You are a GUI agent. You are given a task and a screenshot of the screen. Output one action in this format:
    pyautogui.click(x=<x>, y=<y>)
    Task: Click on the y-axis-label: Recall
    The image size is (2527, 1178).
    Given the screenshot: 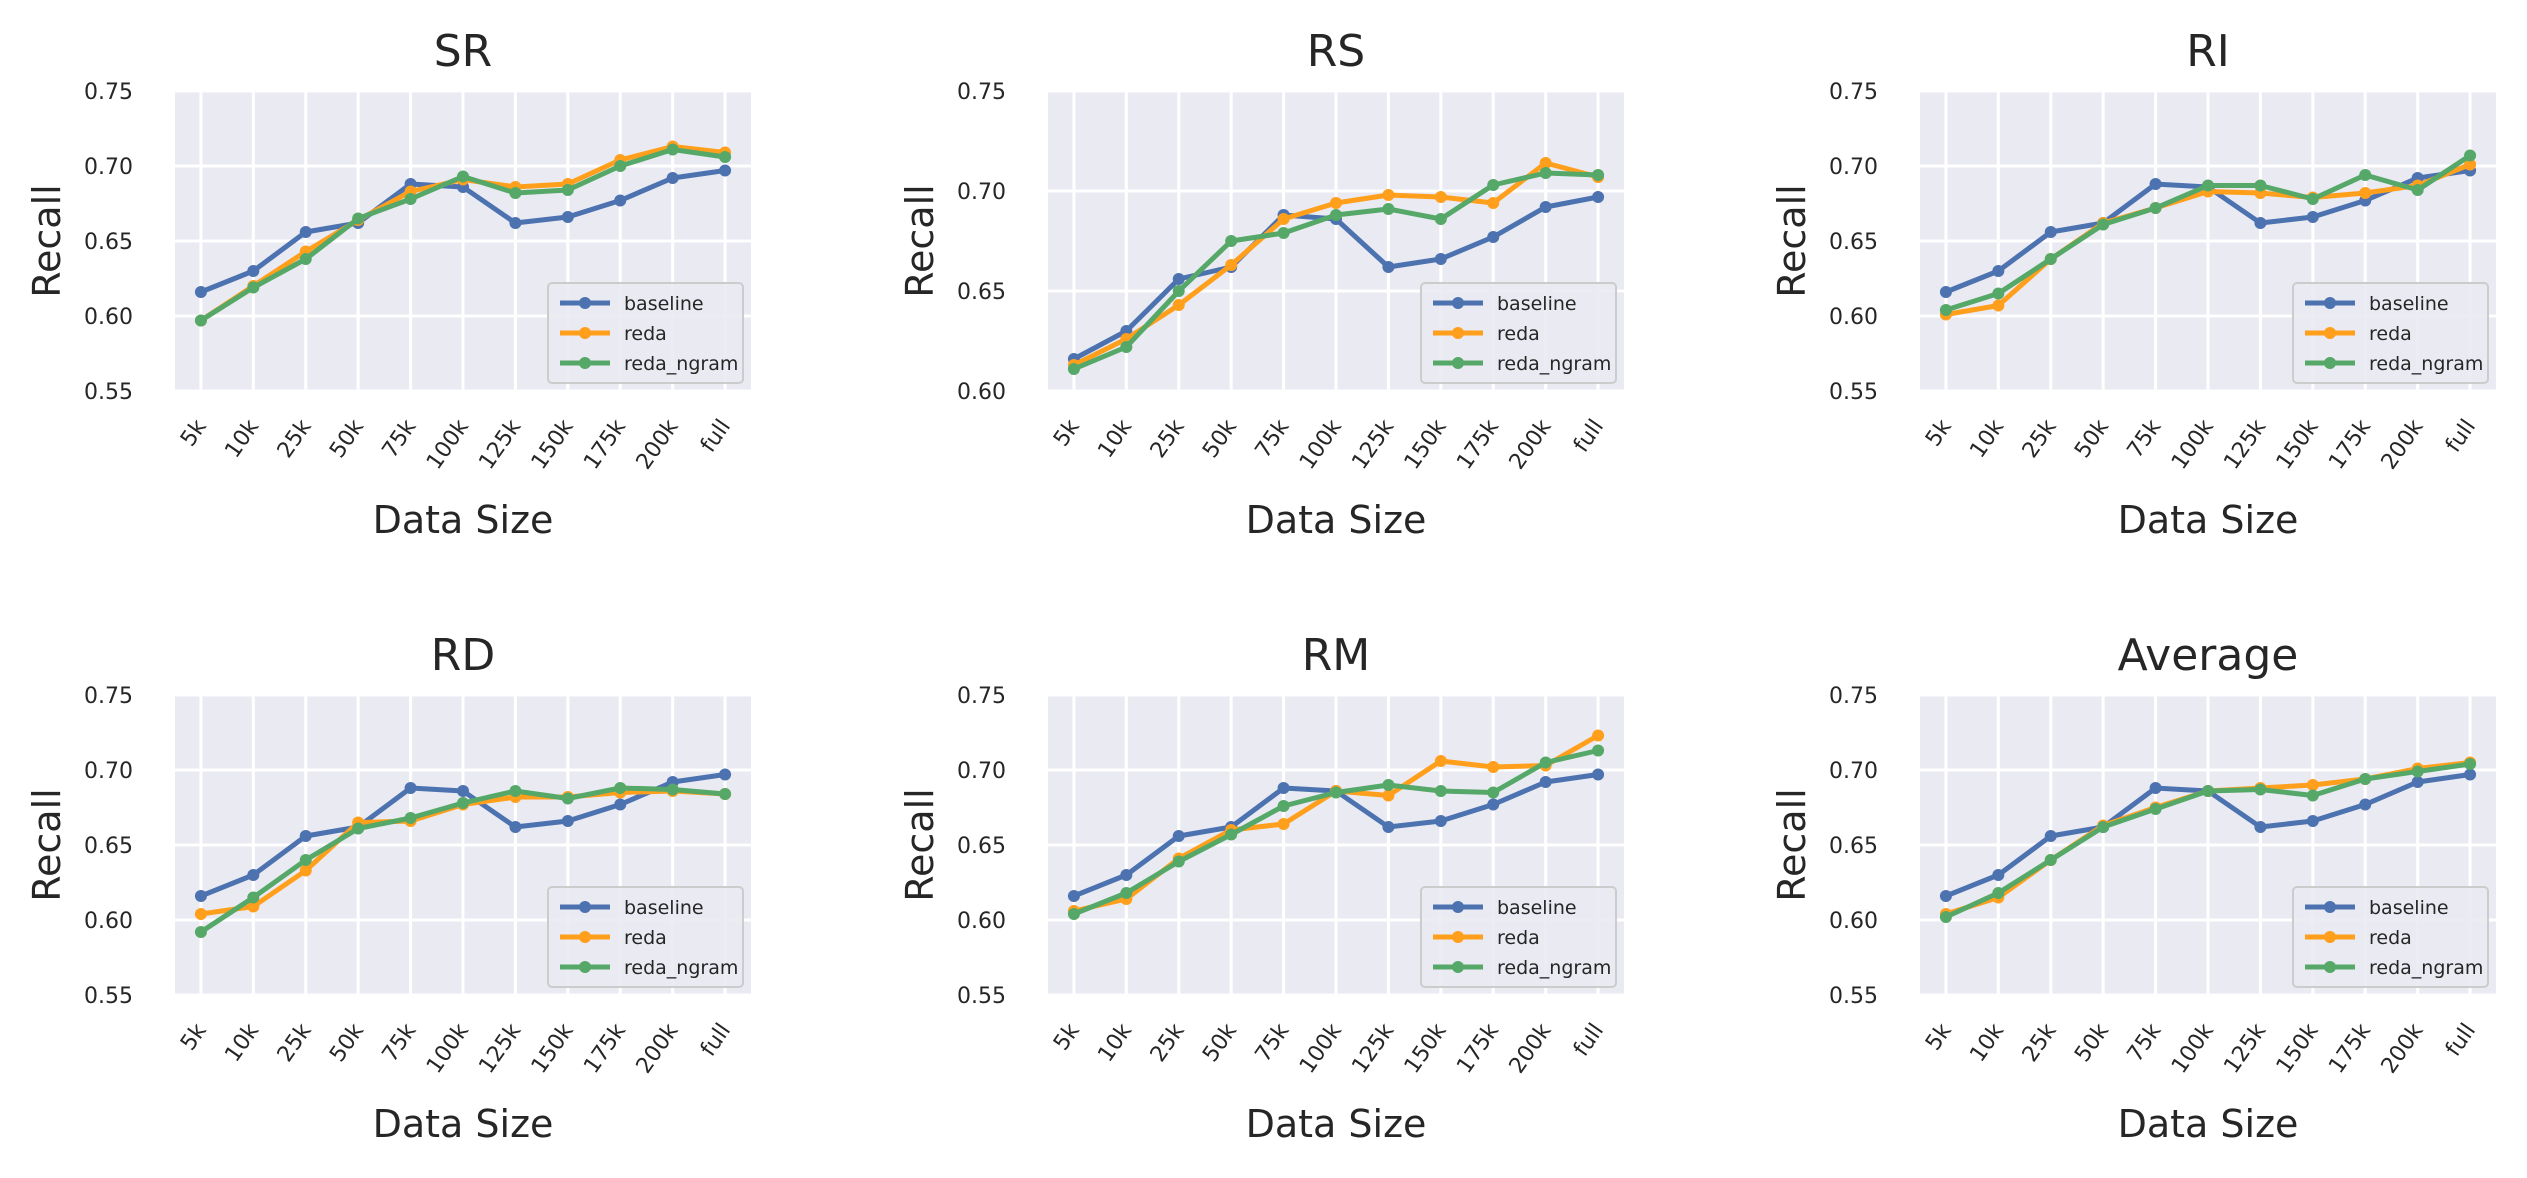 What is the action you would take?
    pyautogui.click(x=1792, y=844)
    